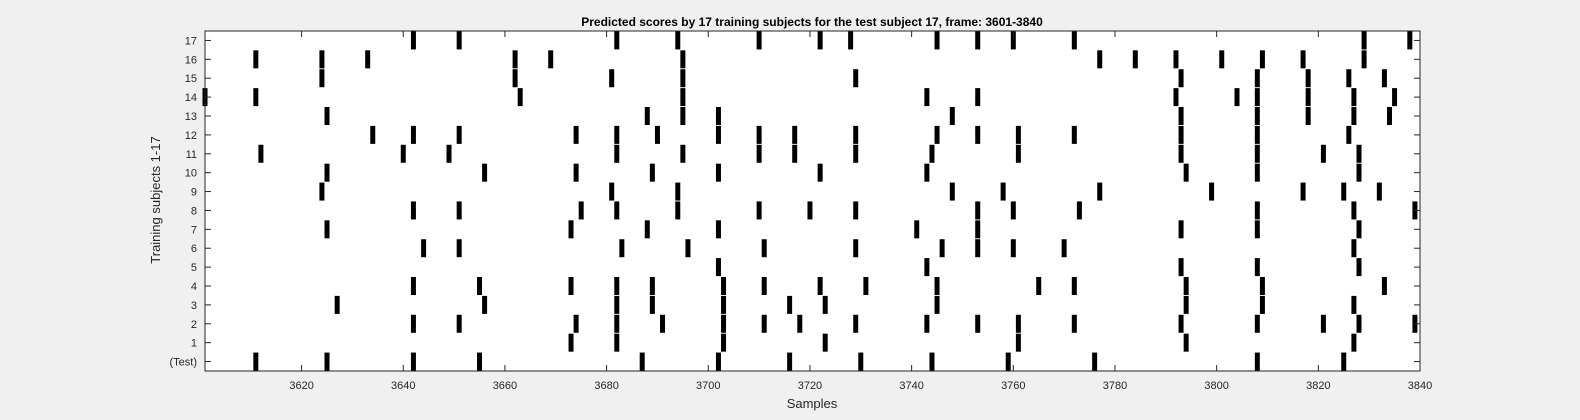  What do you see at coordinates (708, 386) in the screenshot?
I see `x-tick-label: 3700` at bounding box center [708, 386].